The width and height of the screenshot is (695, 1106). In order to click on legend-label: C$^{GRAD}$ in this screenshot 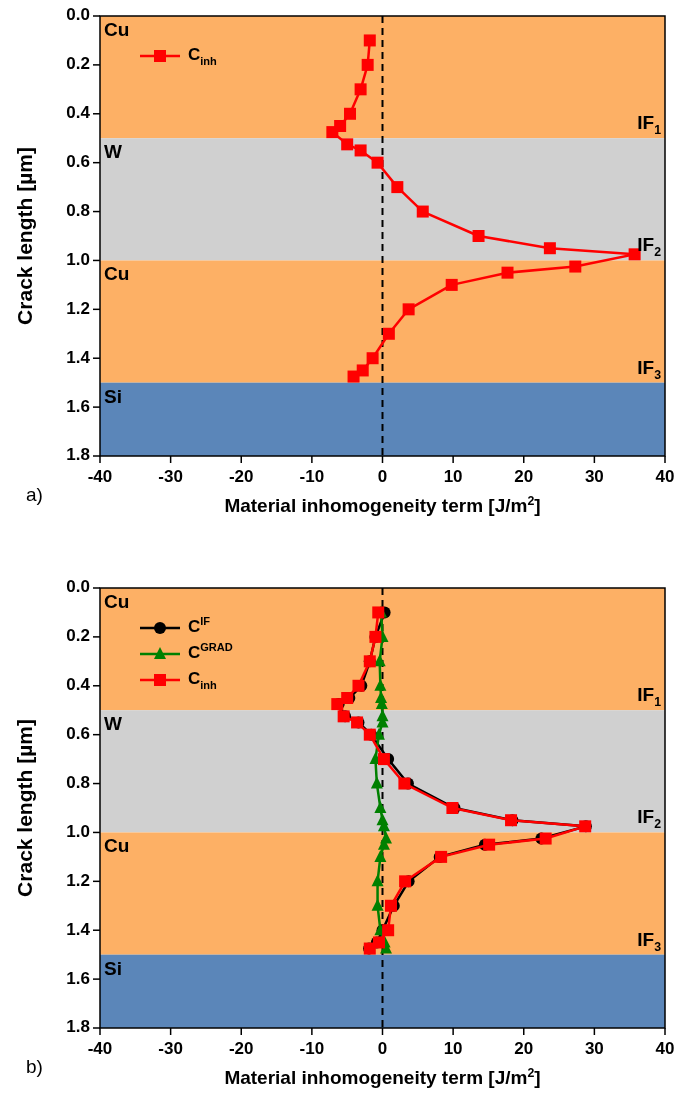, I will do `click(210, 651)`.